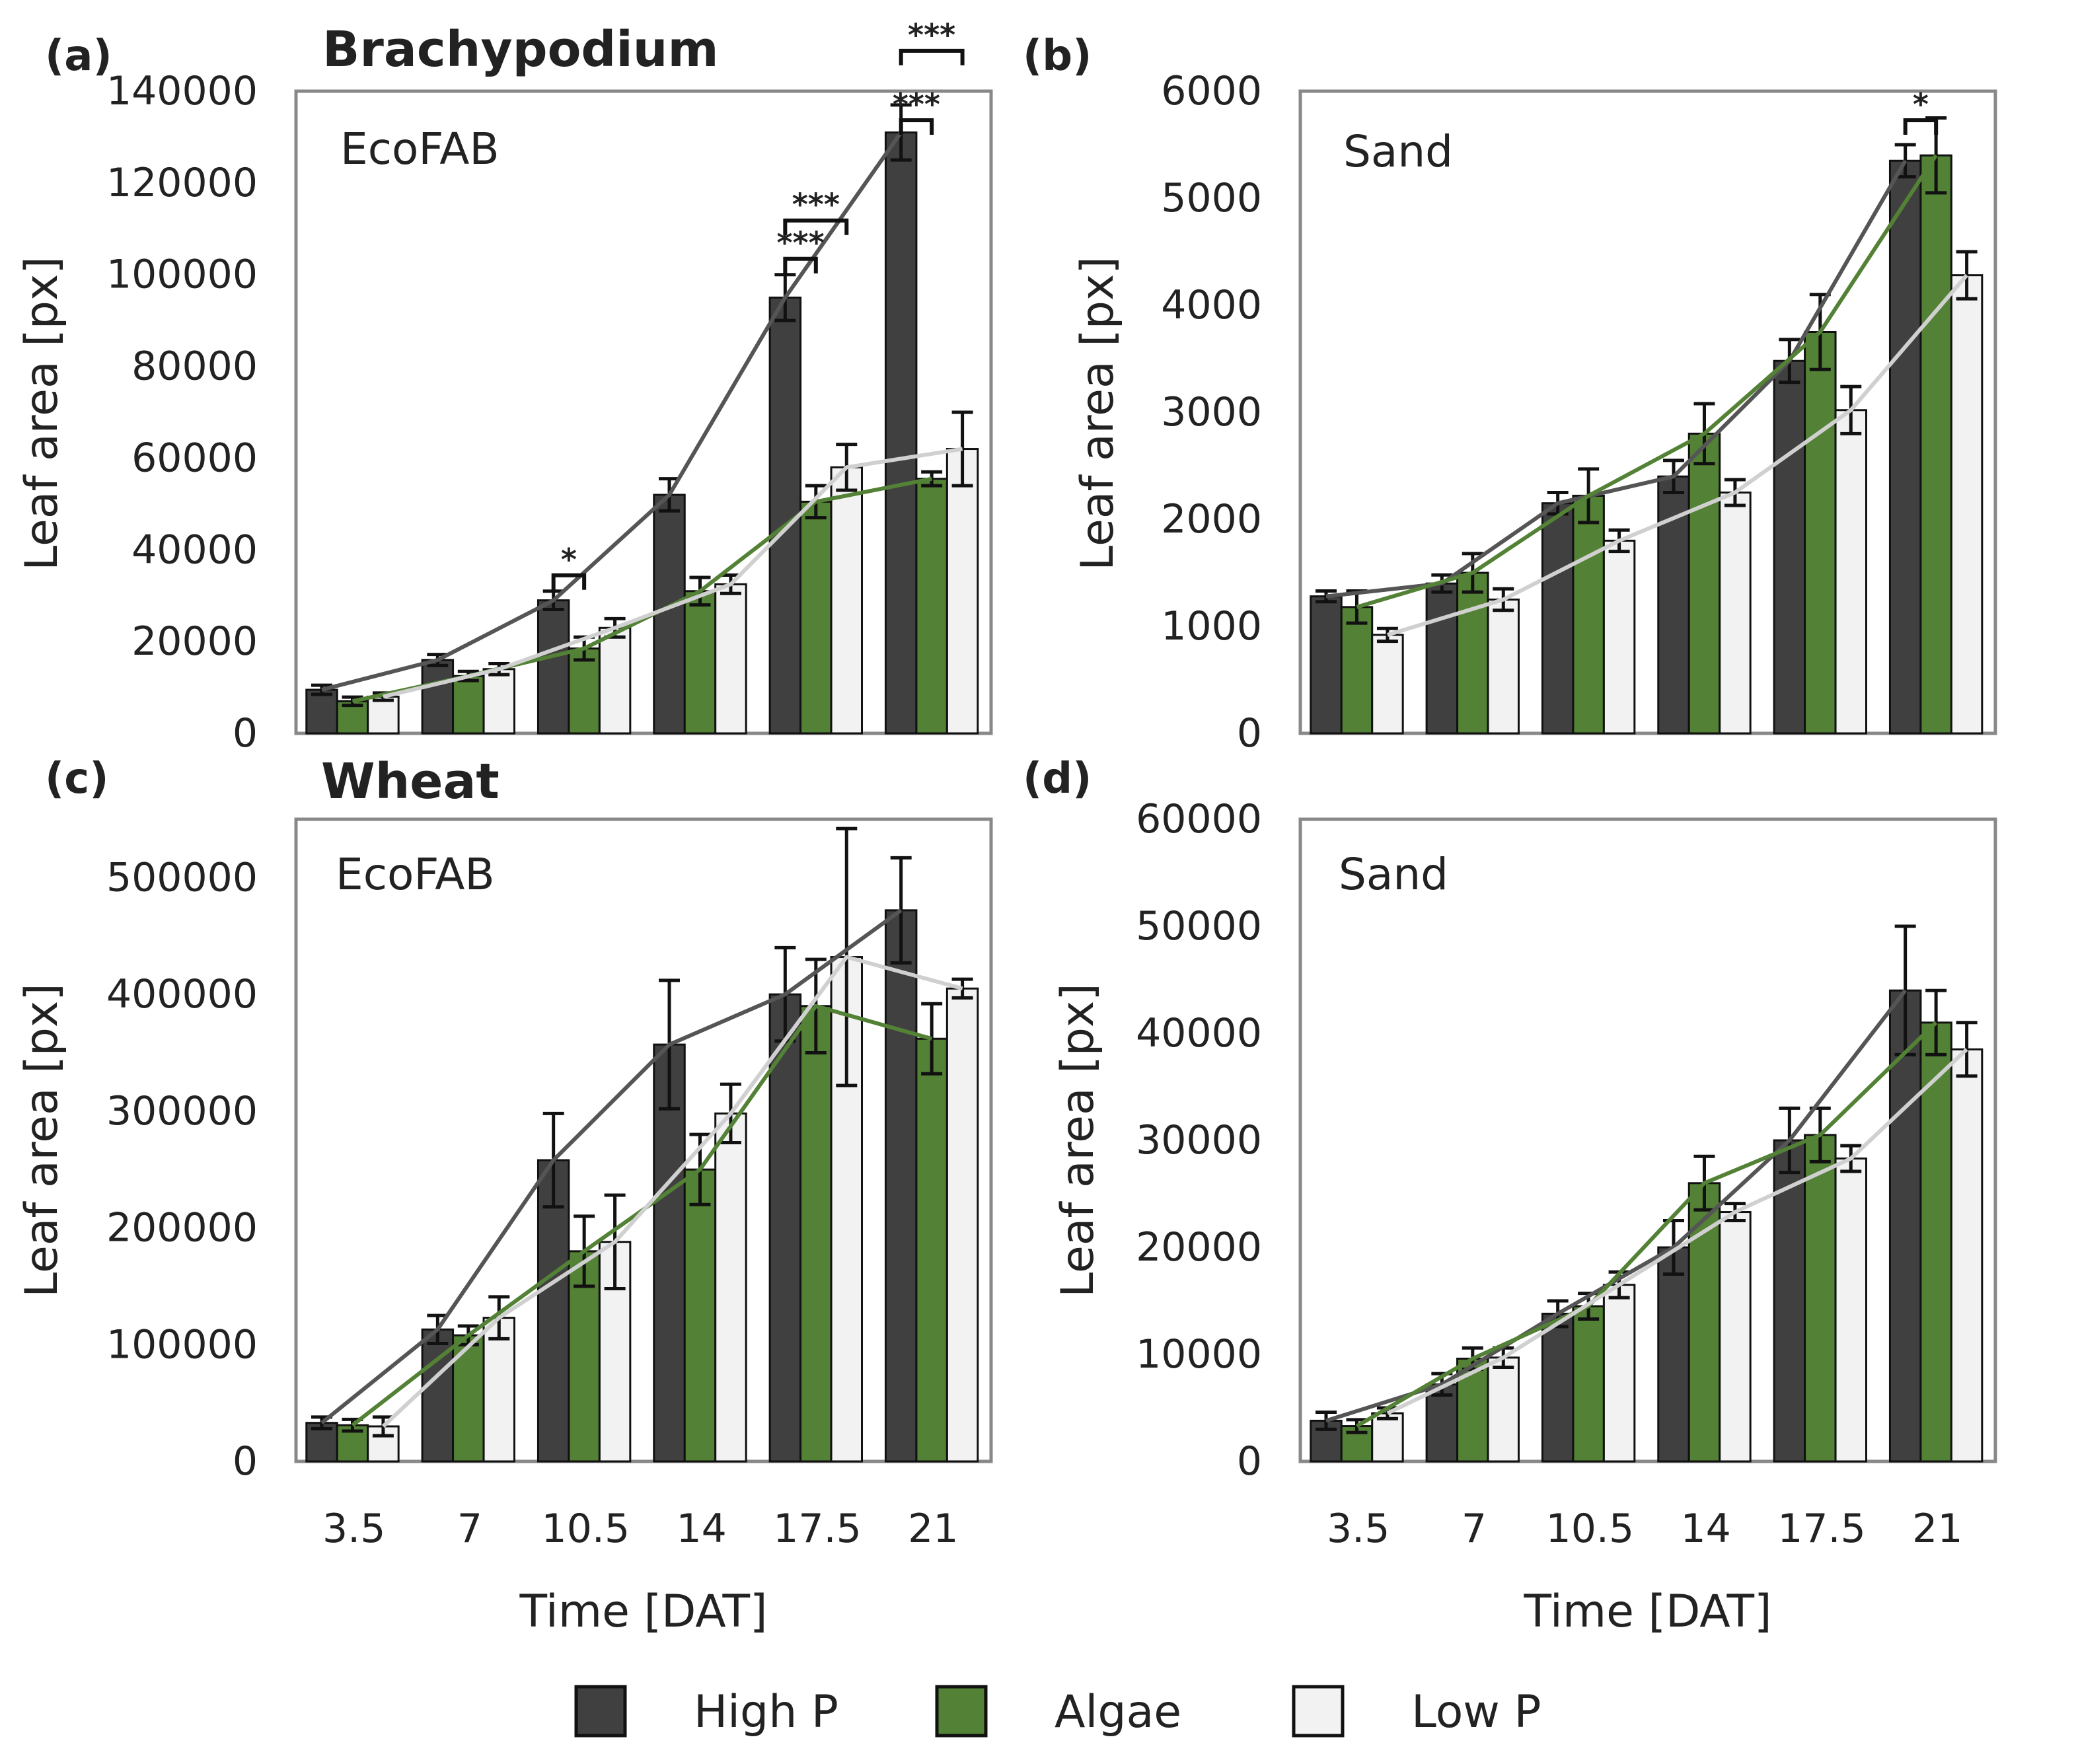 This screenshot has height=1764, width=2076. I want to click on legend-label: Low P, so click(1476, 1712).